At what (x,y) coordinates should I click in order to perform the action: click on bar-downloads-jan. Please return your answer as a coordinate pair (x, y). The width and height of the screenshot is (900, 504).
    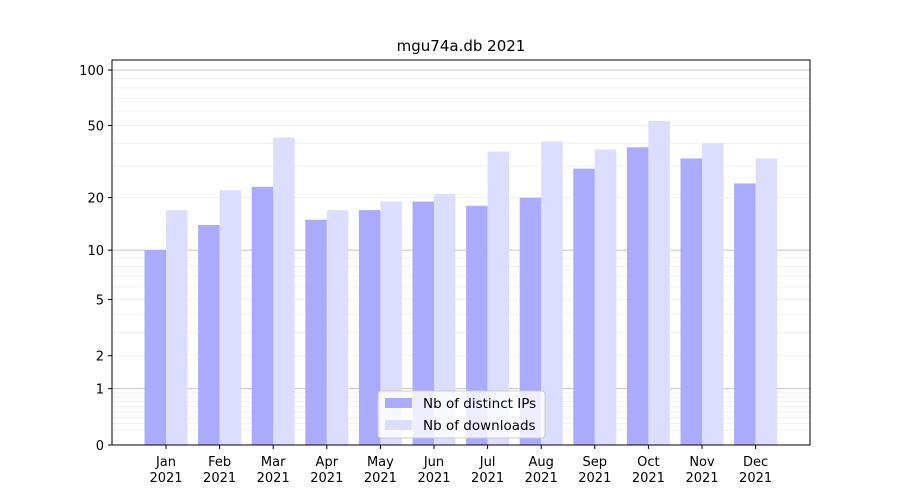
    Looking at the image, I should click on (177, 327).